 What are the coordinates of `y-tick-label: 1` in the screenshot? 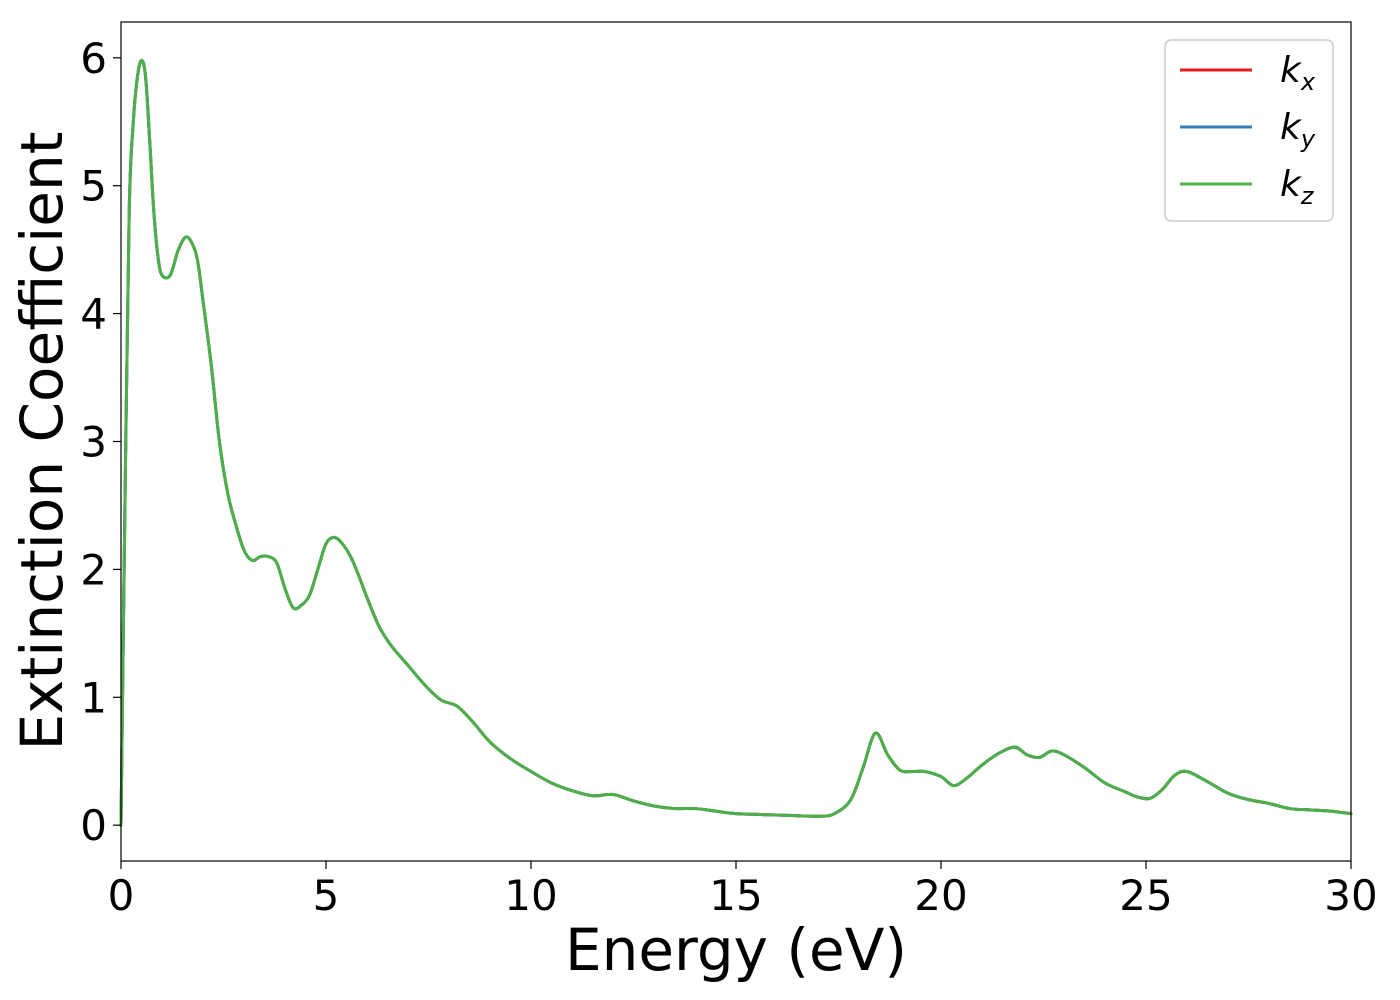 It's located at (93, 697).